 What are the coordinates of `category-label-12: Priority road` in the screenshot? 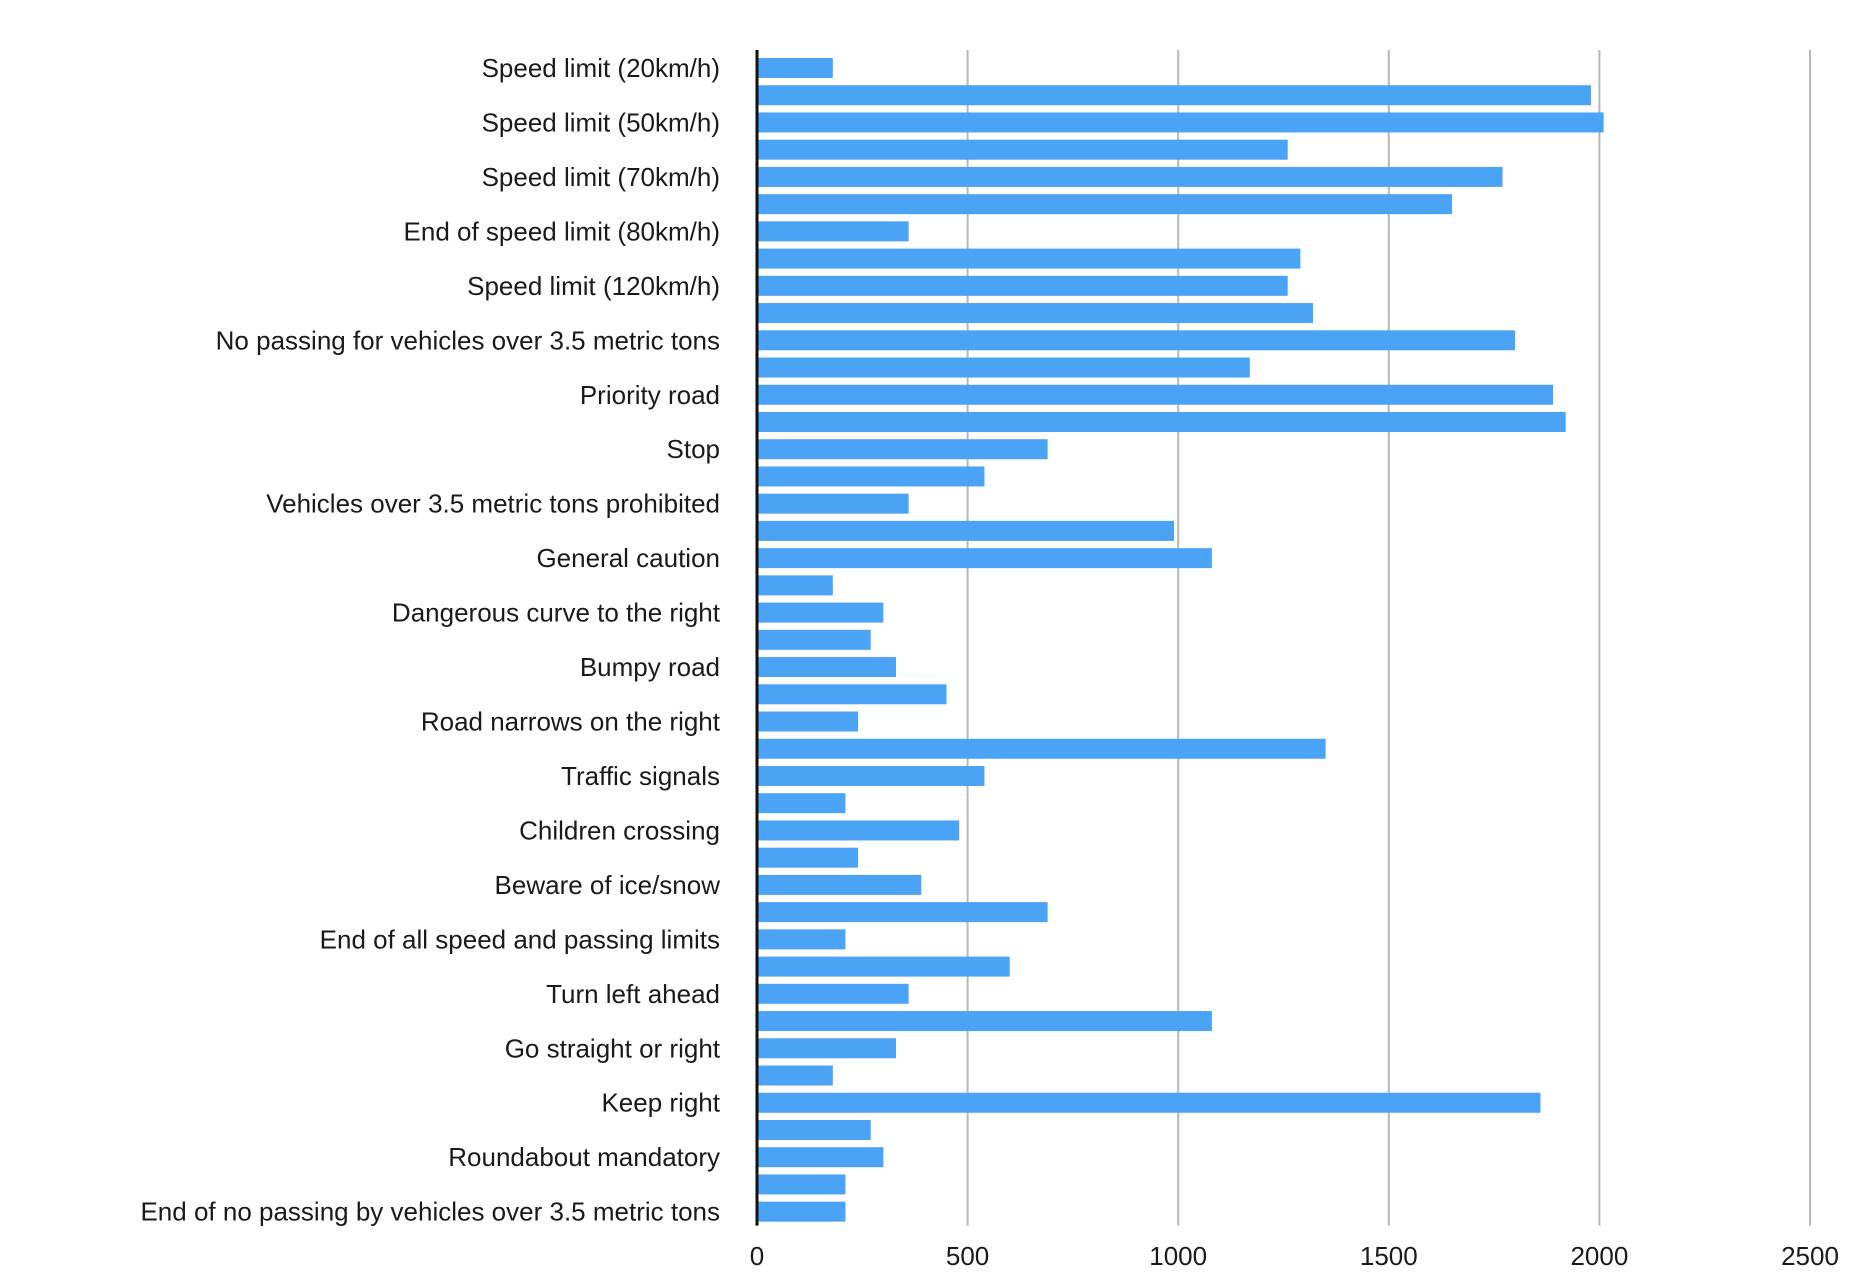 It's located at (650, 395).